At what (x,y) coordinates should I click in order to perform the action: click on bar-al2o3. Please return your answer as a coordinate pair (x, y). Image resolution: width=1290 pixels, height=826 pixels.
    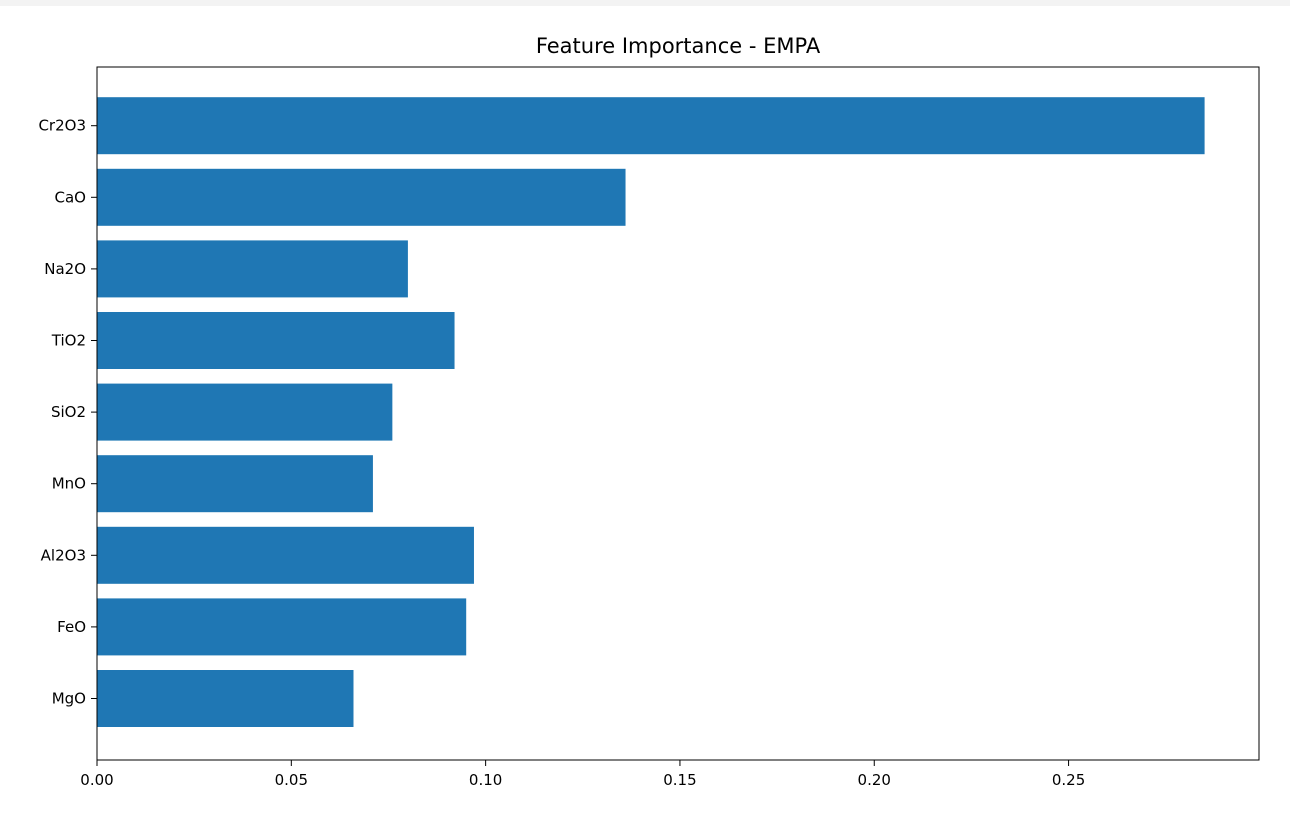
    Looking at the image, I should click on (285, 555).